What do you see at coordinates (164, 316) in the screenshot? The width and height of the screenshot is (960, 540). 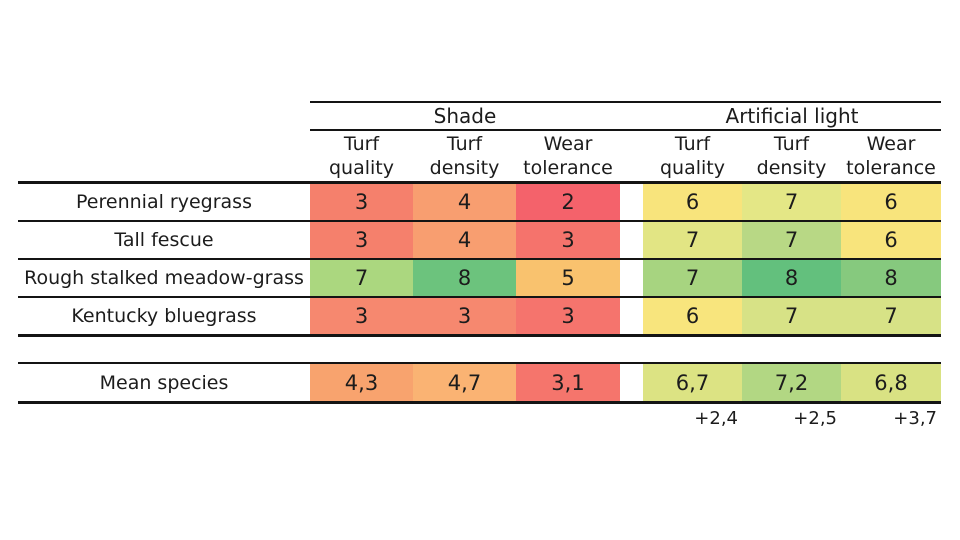 I see `species-name: Kentucky bluegrass` at bounding box center [164, 316].